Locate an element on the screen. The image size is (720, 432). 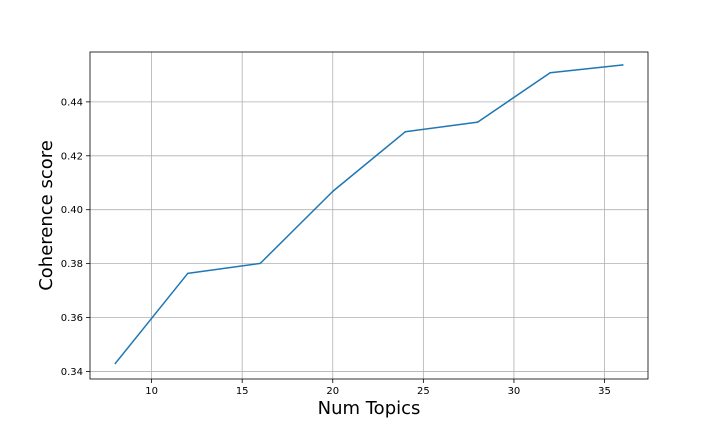
x-axis-label: Num Topics is located at coordinates (369, 408).